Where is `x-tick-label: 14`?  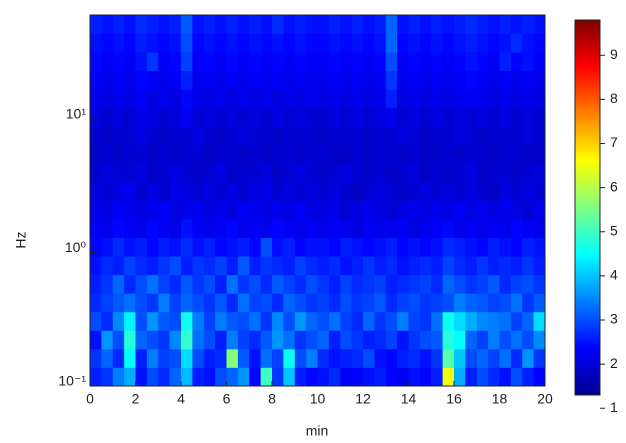
x-tick-label: 14 is located at coordinates (409, 399).